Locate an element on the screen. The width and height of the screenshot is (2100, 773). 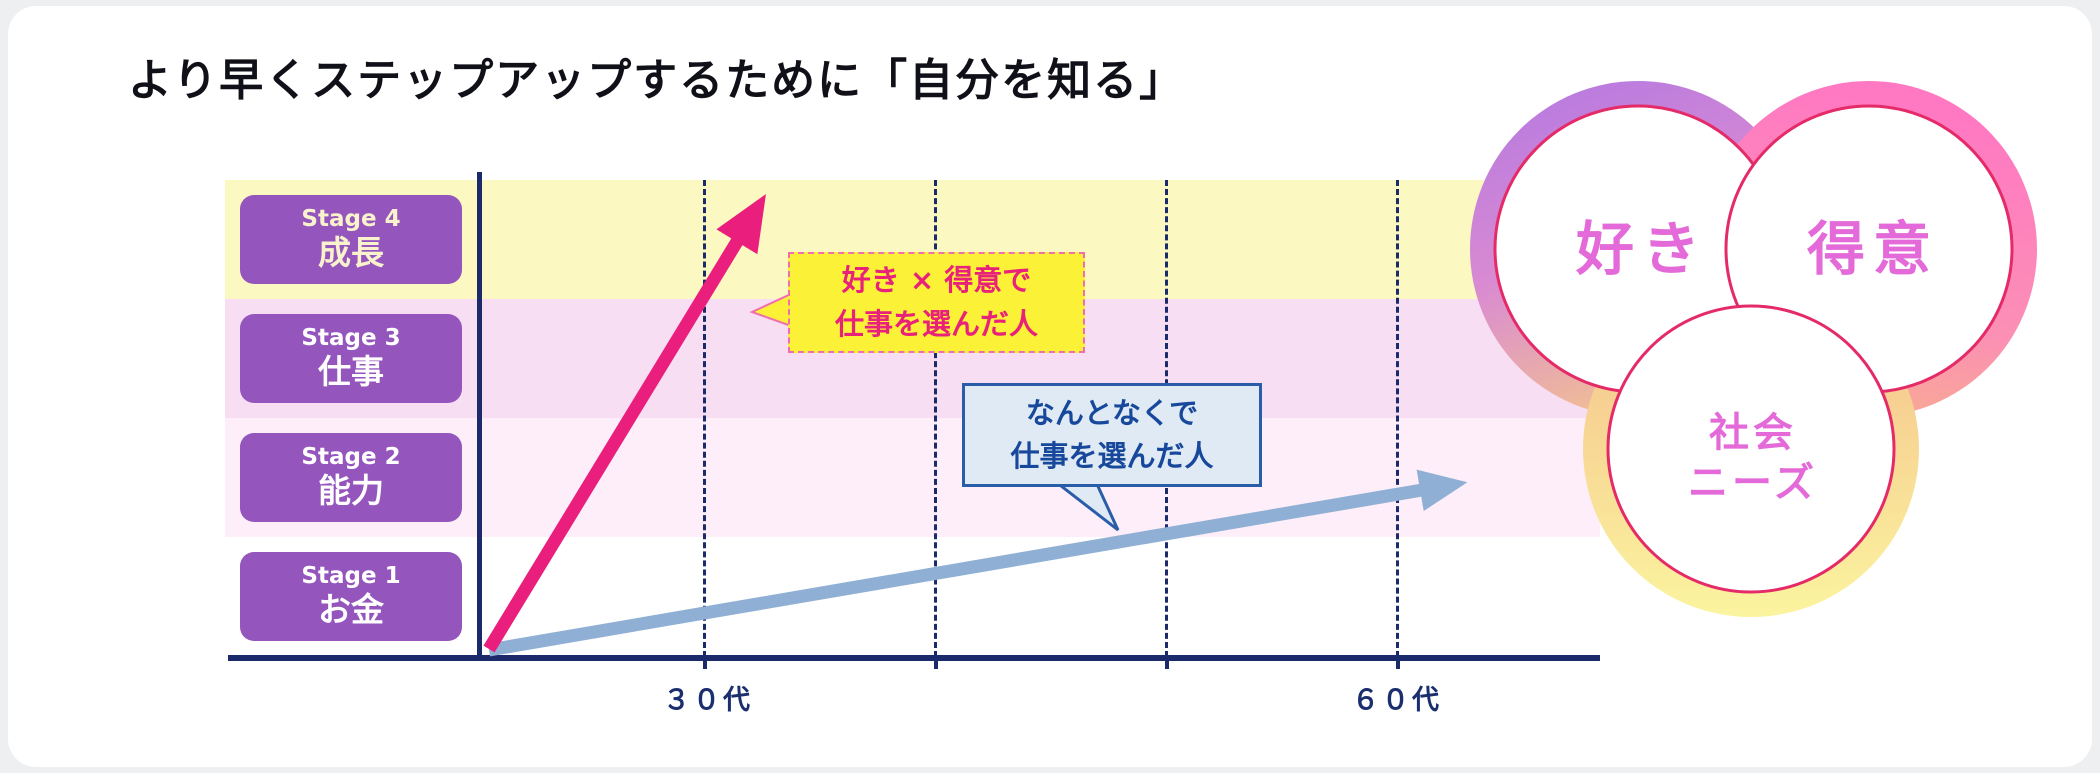
stage-box-1: Stage 1 お金 is located at coordinates (351, 596).